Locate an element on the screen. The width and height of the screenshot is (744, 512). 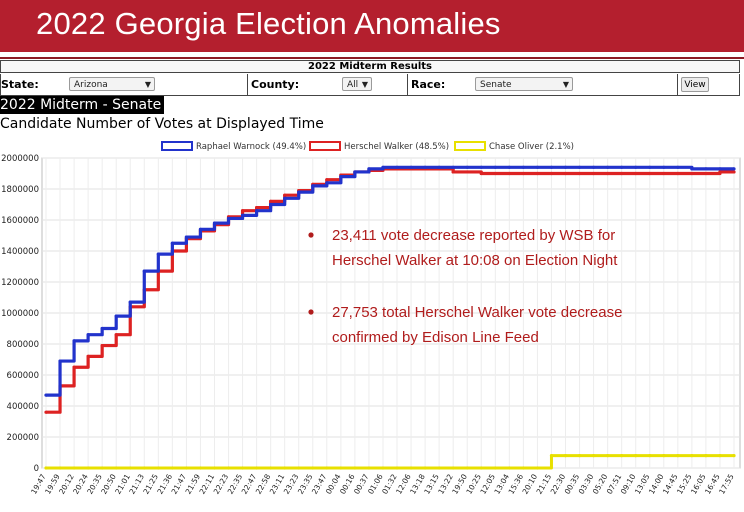
y-tick-label: 1800000 is located at coordinates (20, 190).